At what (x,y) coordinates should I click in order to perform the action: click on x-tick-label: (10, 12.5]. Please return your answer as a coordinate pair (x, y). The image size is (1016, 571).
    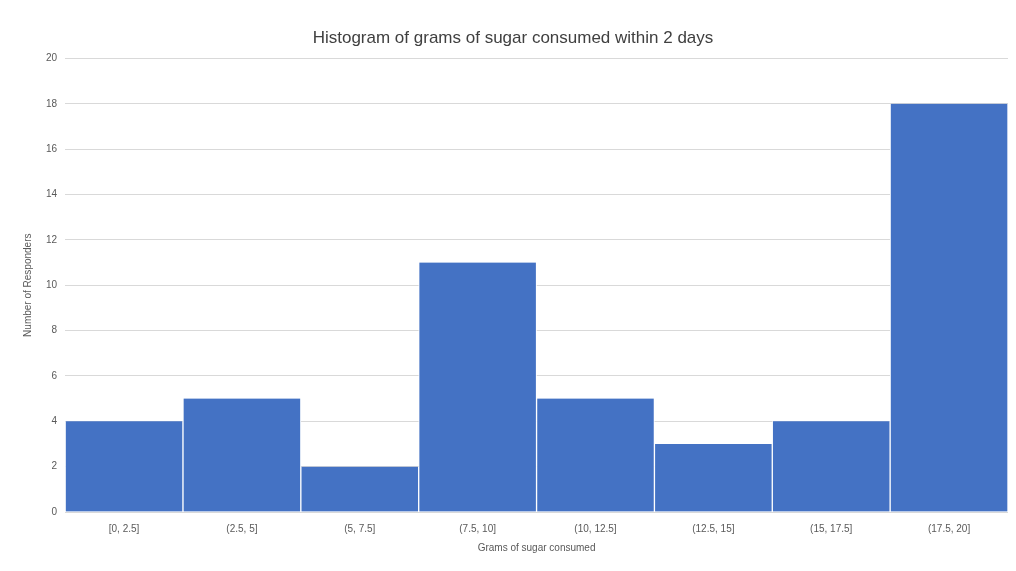
    Looking at the image, I should click on (595, 528).